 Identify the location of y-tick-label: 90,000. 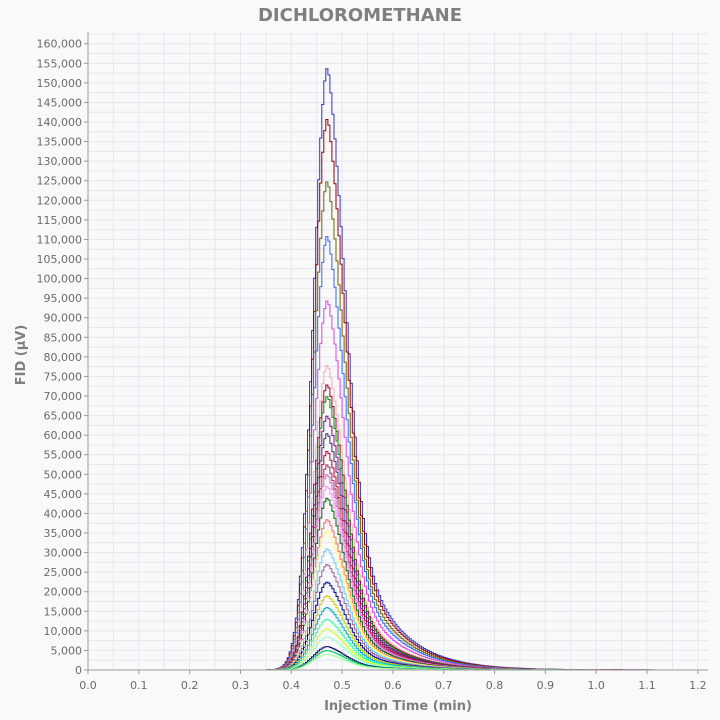
(63, 318).